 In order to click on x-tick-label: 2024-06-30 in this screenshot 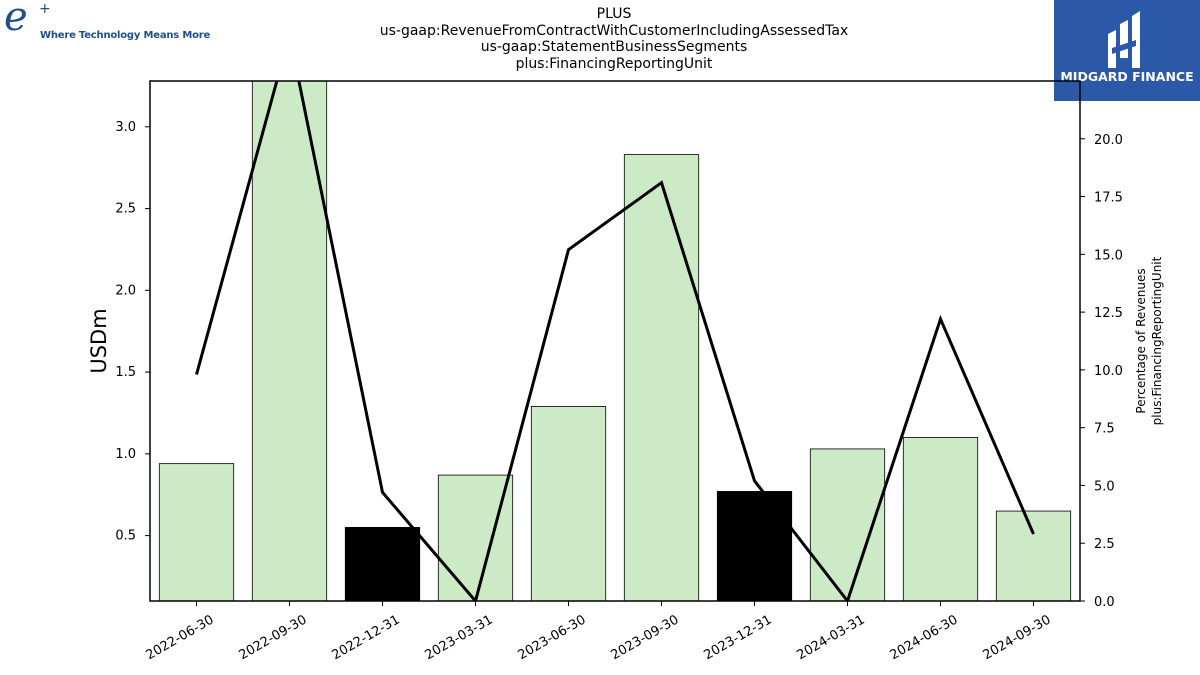, I will do `click(924, 637)`.